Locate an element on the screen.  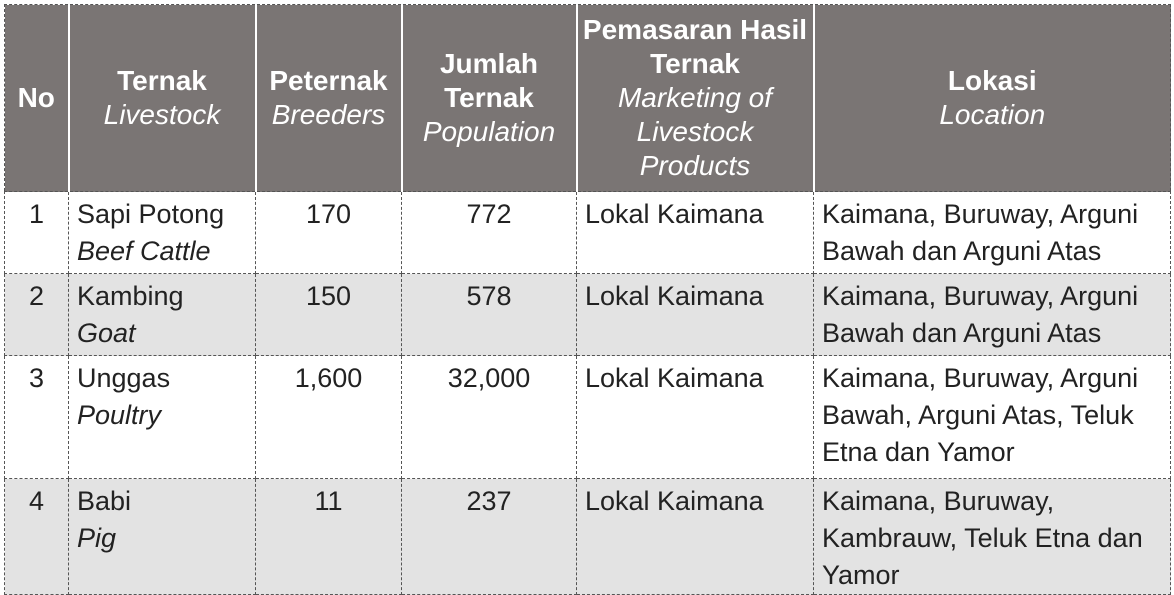
ternak-name-en: Poultry is located at coordinates (119, 415).